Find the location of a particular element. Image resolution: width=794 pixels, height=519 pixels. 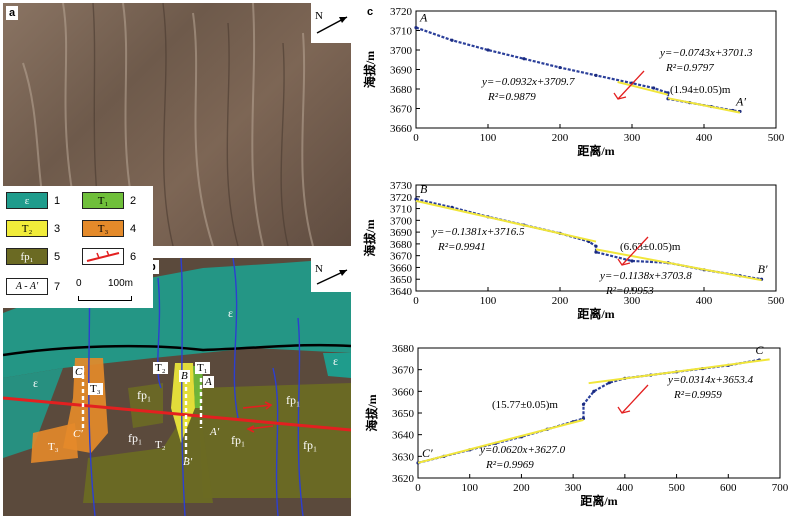

y-tick-label: 3720 is located at coordinates (401, 12).